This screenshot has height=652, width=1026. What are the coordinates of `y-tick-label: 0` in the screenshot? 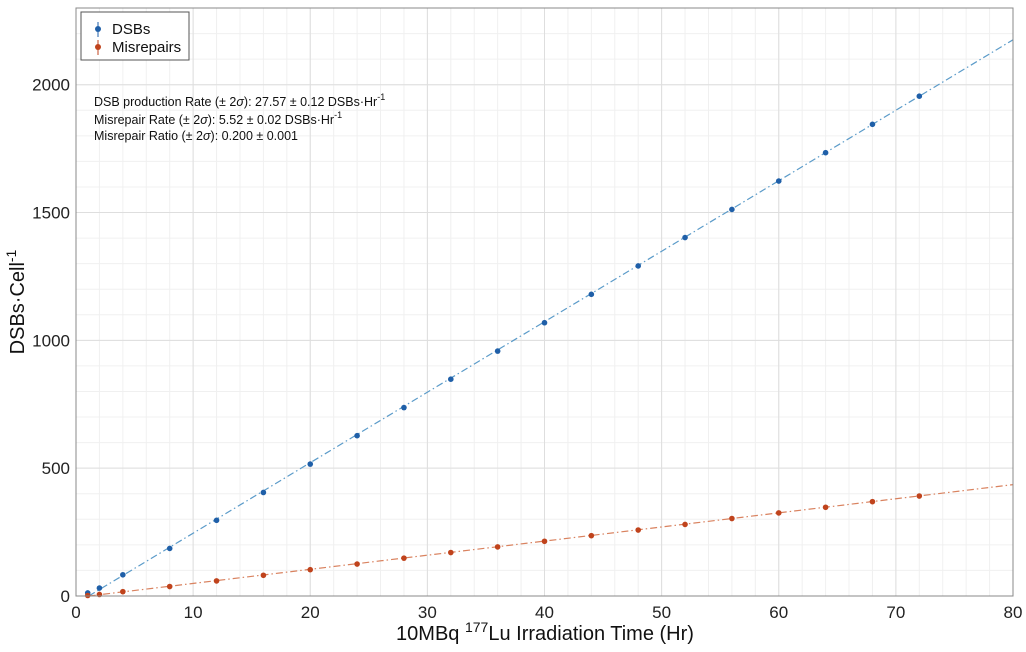 It's located at (65, 596).